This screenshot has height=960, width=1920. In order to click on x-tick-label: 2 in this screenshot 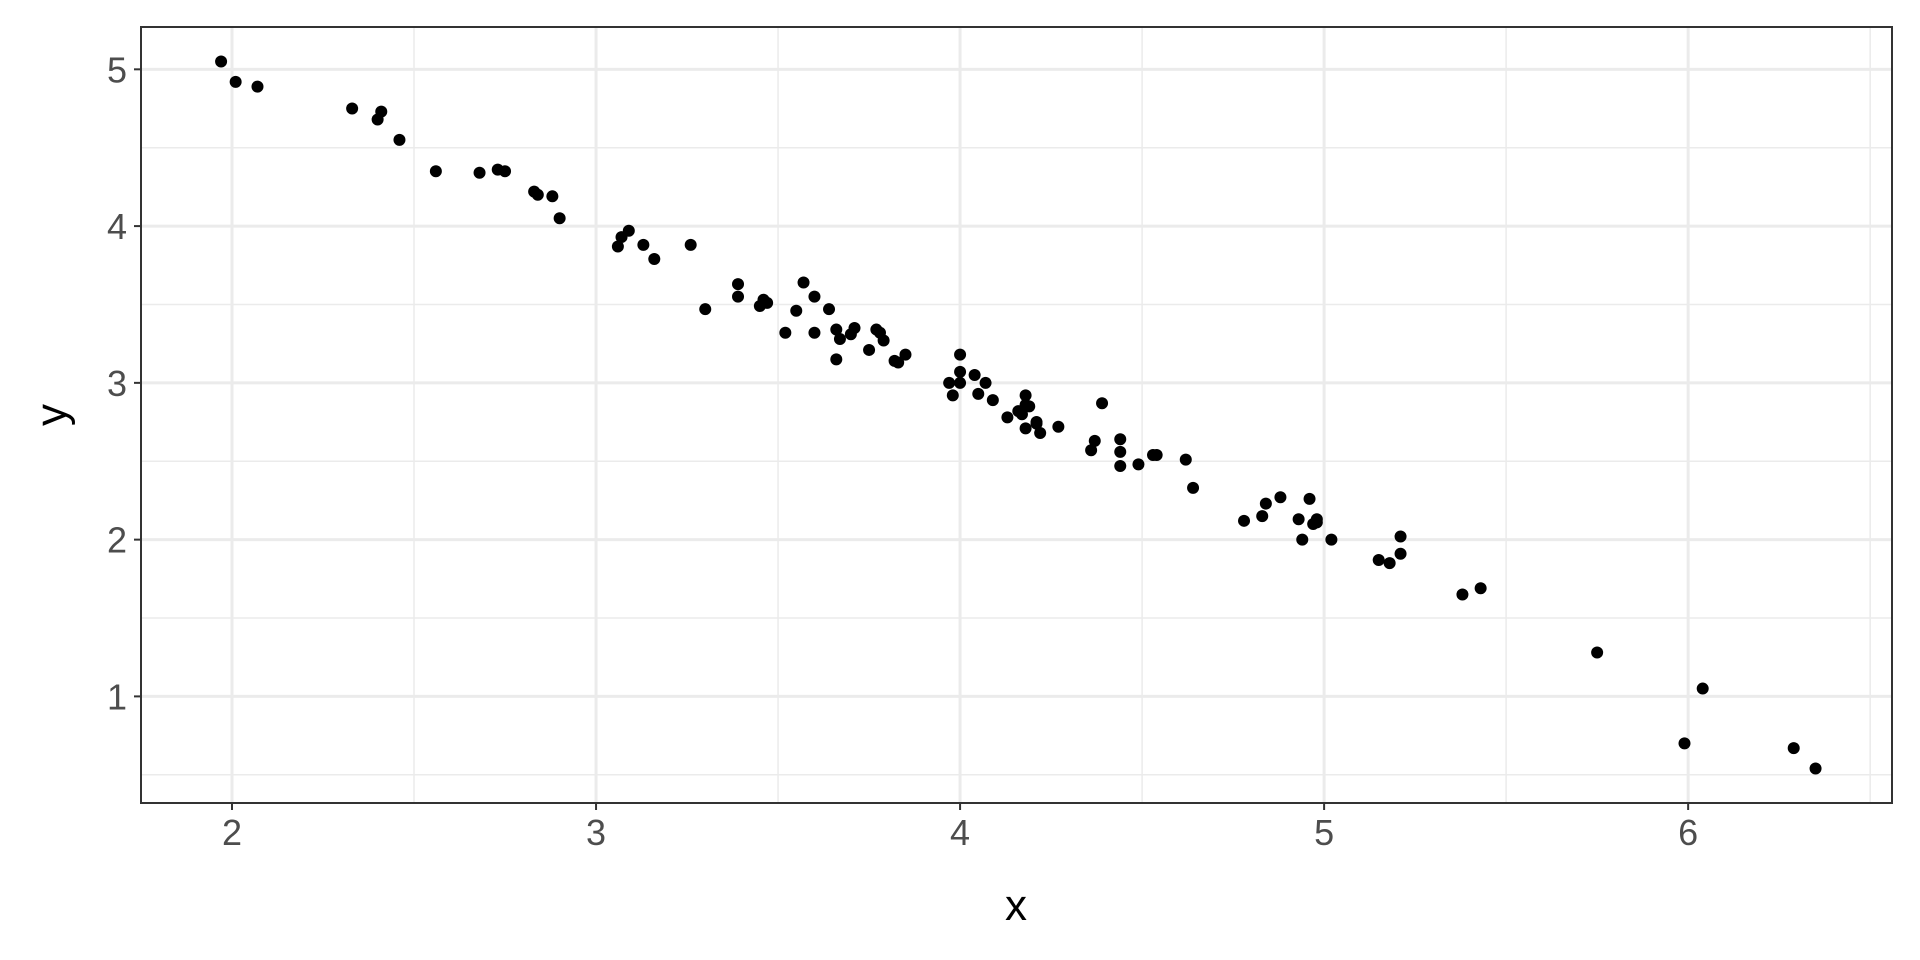, I will do `click(232, 832)`.